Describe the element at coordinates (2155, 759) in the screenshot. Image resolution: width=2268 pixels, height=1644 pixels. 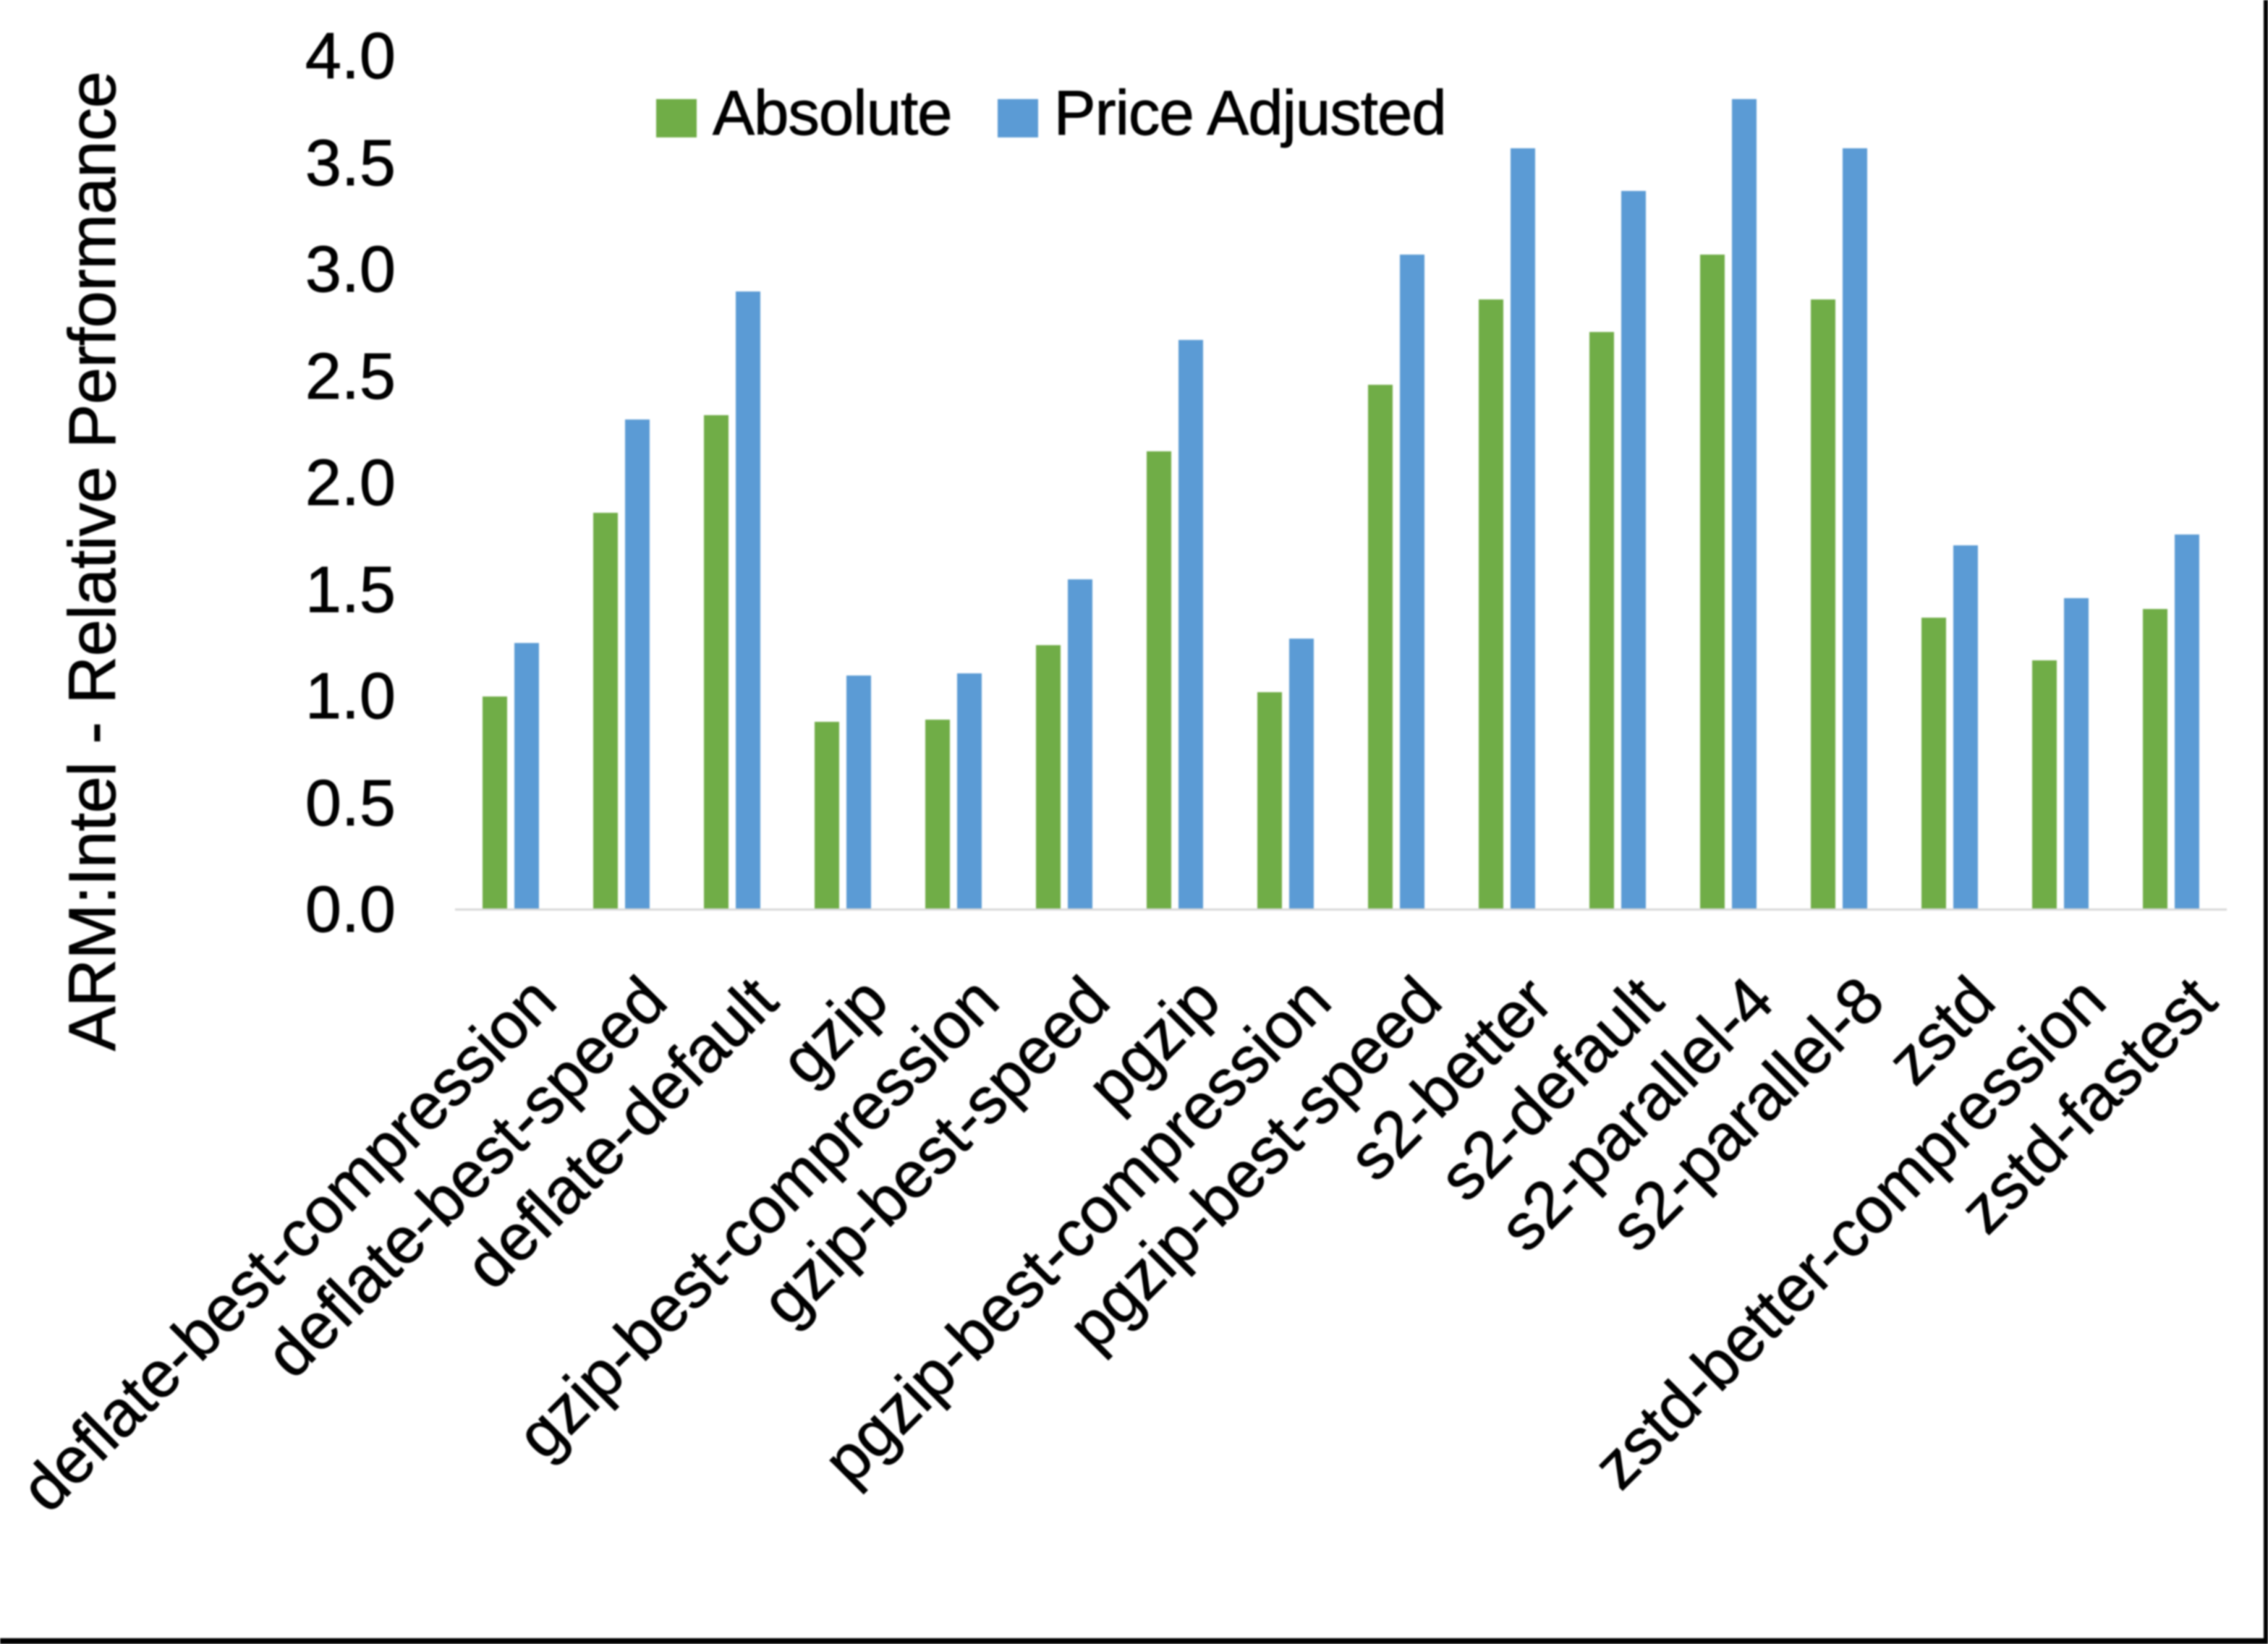
I see `bar-absolute-zstd-fastest` at that location.